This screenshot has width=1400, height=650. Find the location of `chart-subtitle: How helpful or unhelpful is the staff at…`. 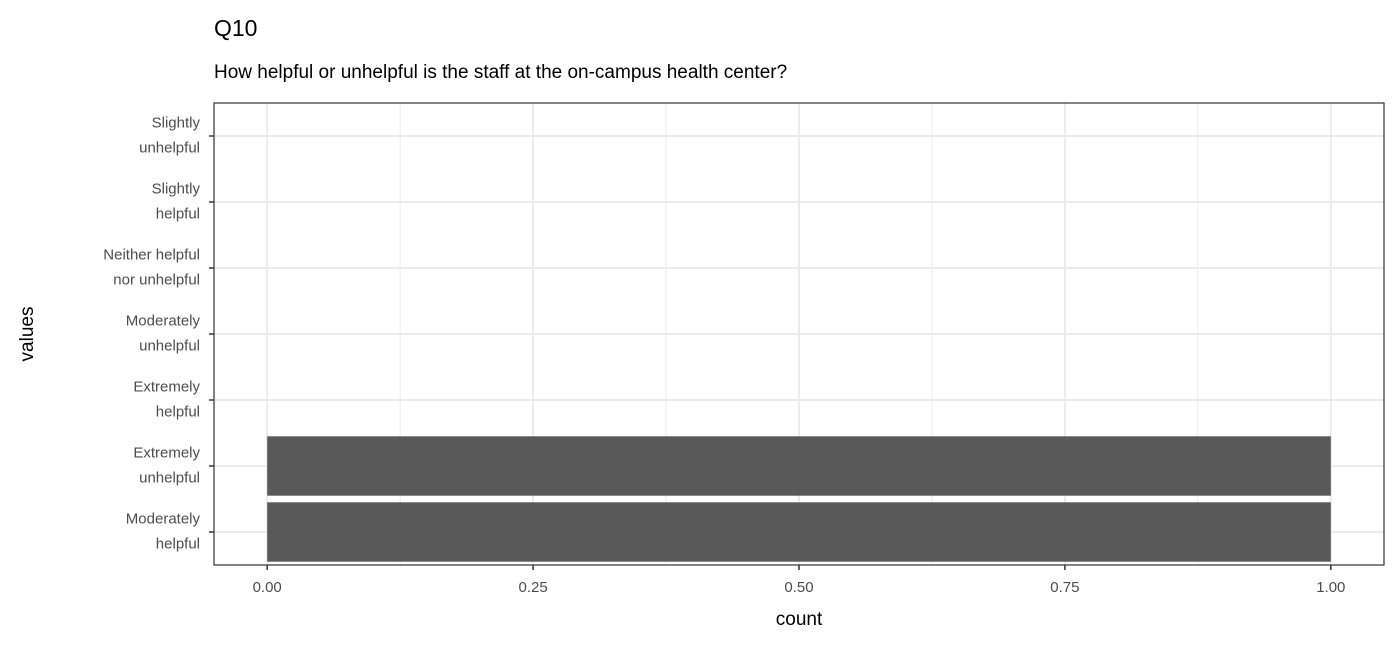

chart-subtitle: How helpful or unhelpful is the staff at… is located at coordinates (500, 72).